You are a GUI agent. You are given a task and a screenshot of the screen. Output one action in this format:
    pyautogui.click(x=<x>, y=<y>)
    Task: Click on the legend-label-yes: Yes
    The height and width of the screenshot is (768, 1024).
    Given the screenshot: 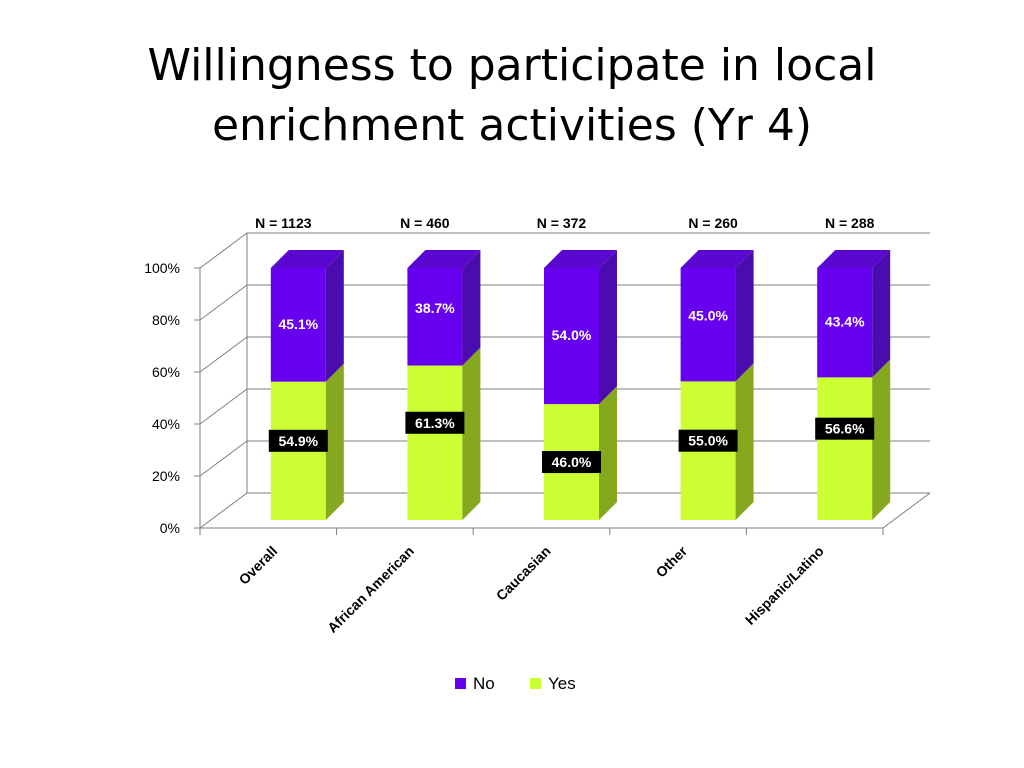 What is the action you would take?
    pyautogui.click(x=562, y=683)
    